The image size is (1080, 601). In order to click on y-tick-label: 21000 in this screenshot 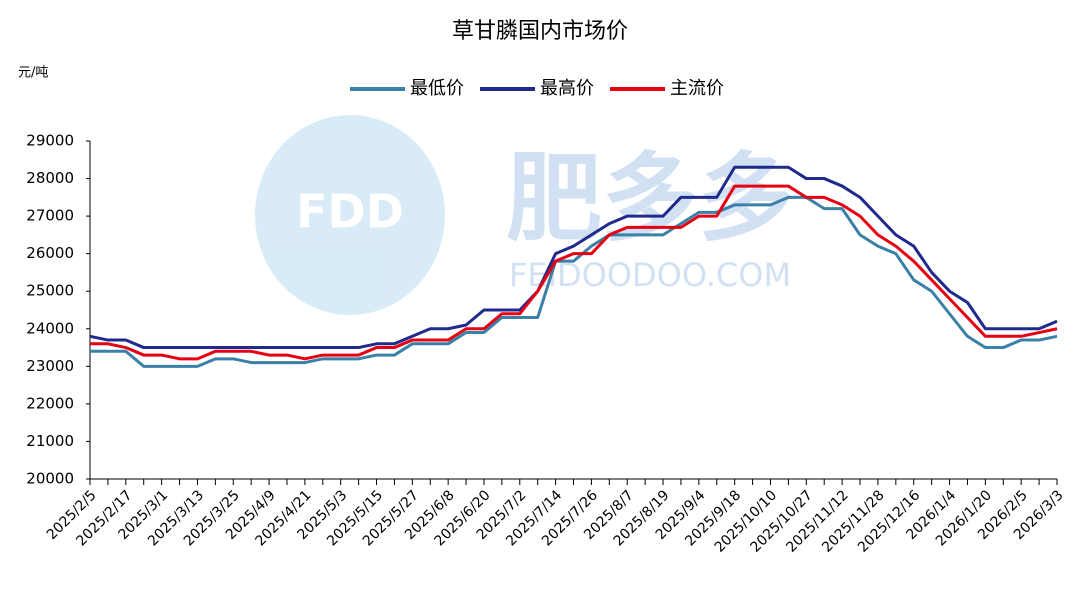, I will do `click(50, 441)`.